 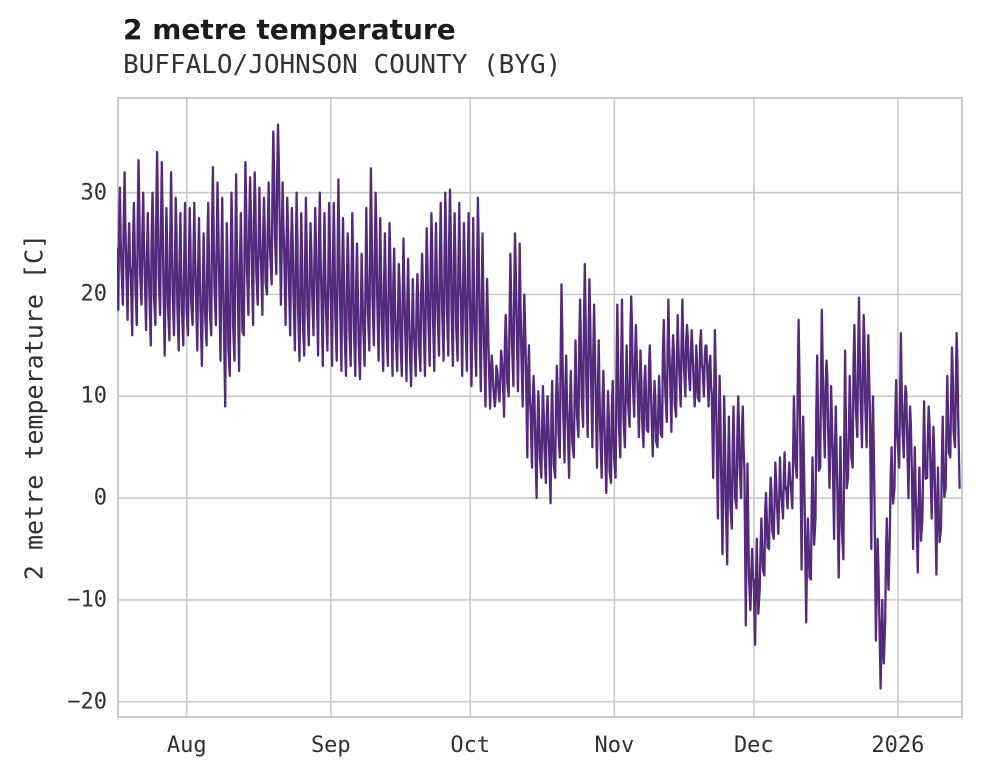 What do you see at coordinates (342, 65) in the screenshot?
I see `chart-subtitle: BUFFALO/JOHNSON COUNTY (BYG)` at bounding box center [342, 65].